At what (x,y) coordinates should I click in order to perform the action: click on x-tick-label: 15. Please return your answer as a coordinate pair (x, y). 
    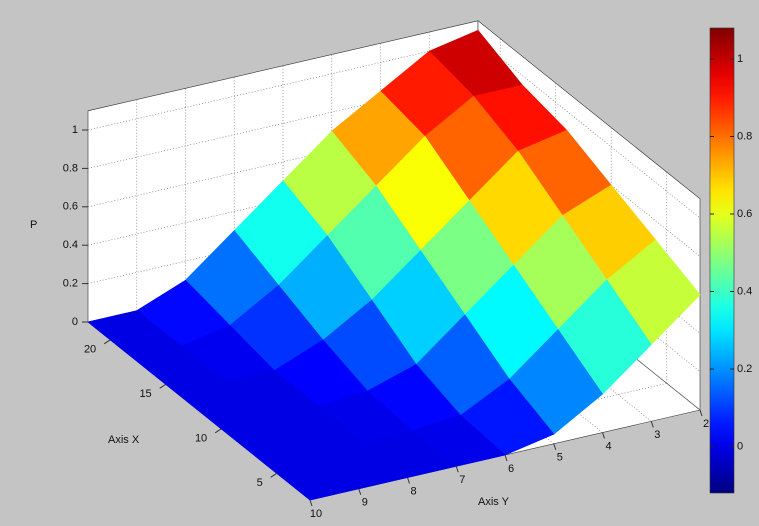
    Looking at the image, I should click on (145, 394).